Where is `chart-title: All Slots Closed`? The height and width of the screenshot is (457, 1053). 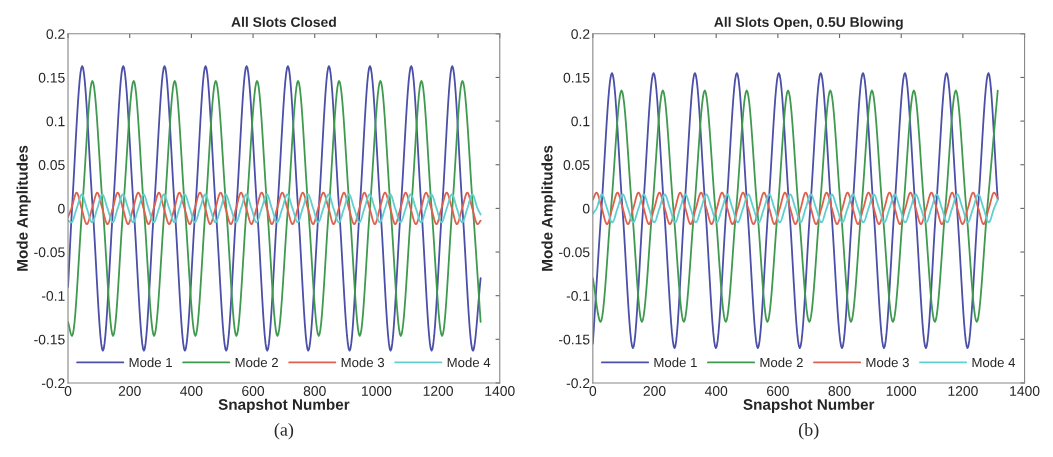
chart-title: All Slots Closed is located at coordinates (283, 22).